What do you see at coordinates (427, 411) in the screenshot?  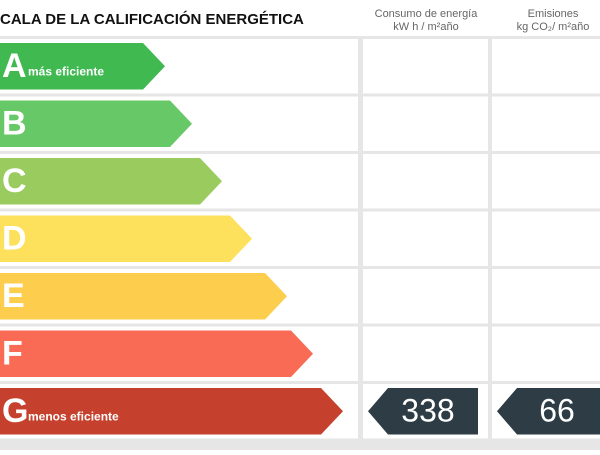 I see `consumption-value: 338` at bounding box center [427, 411].